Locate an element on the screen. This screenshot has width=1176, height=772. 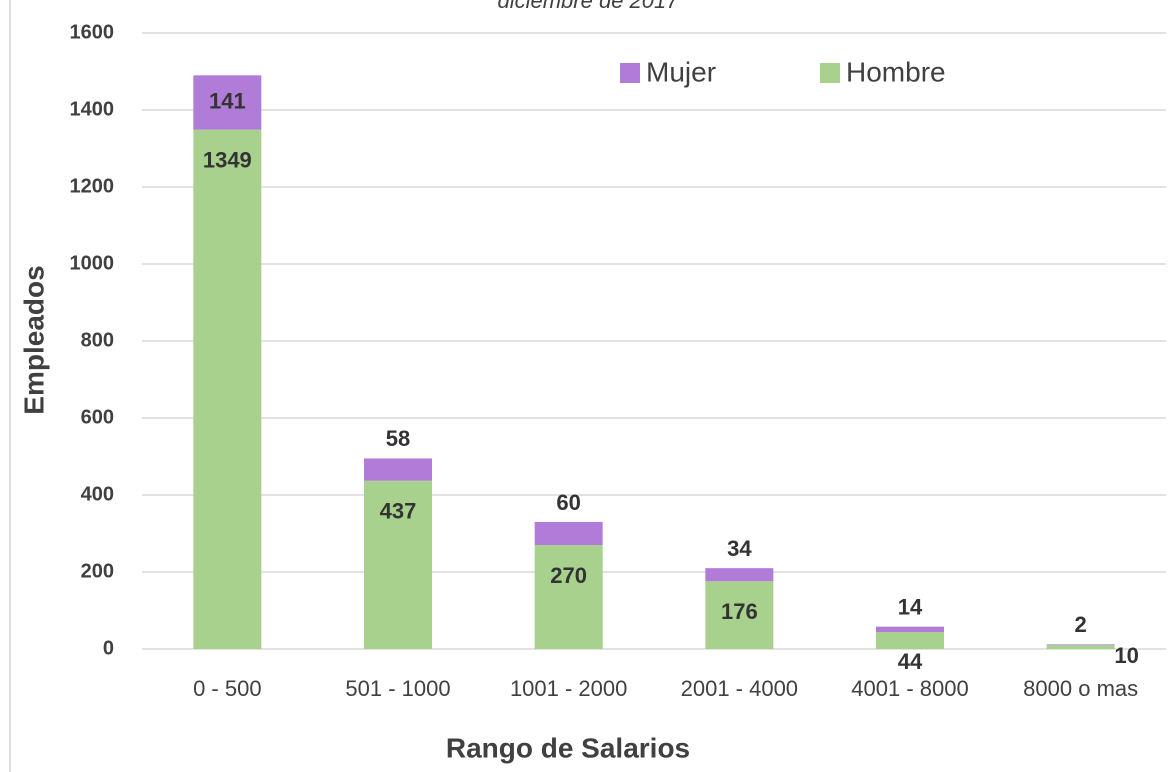
y-tick-label: 1600 is located at coordinates (92, 32).